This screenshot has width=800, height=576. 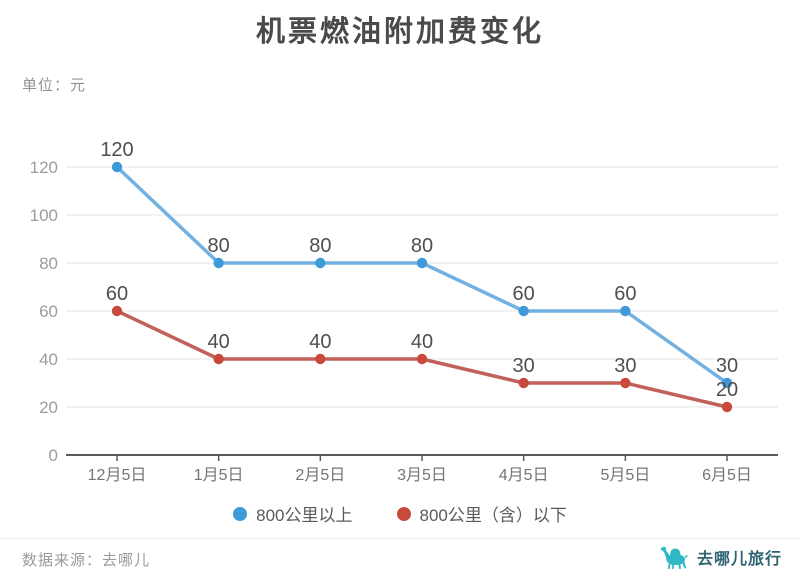 I want to click on chart-legend: 800公里以上 800公里（含）以下, so click(x=400, y=513).